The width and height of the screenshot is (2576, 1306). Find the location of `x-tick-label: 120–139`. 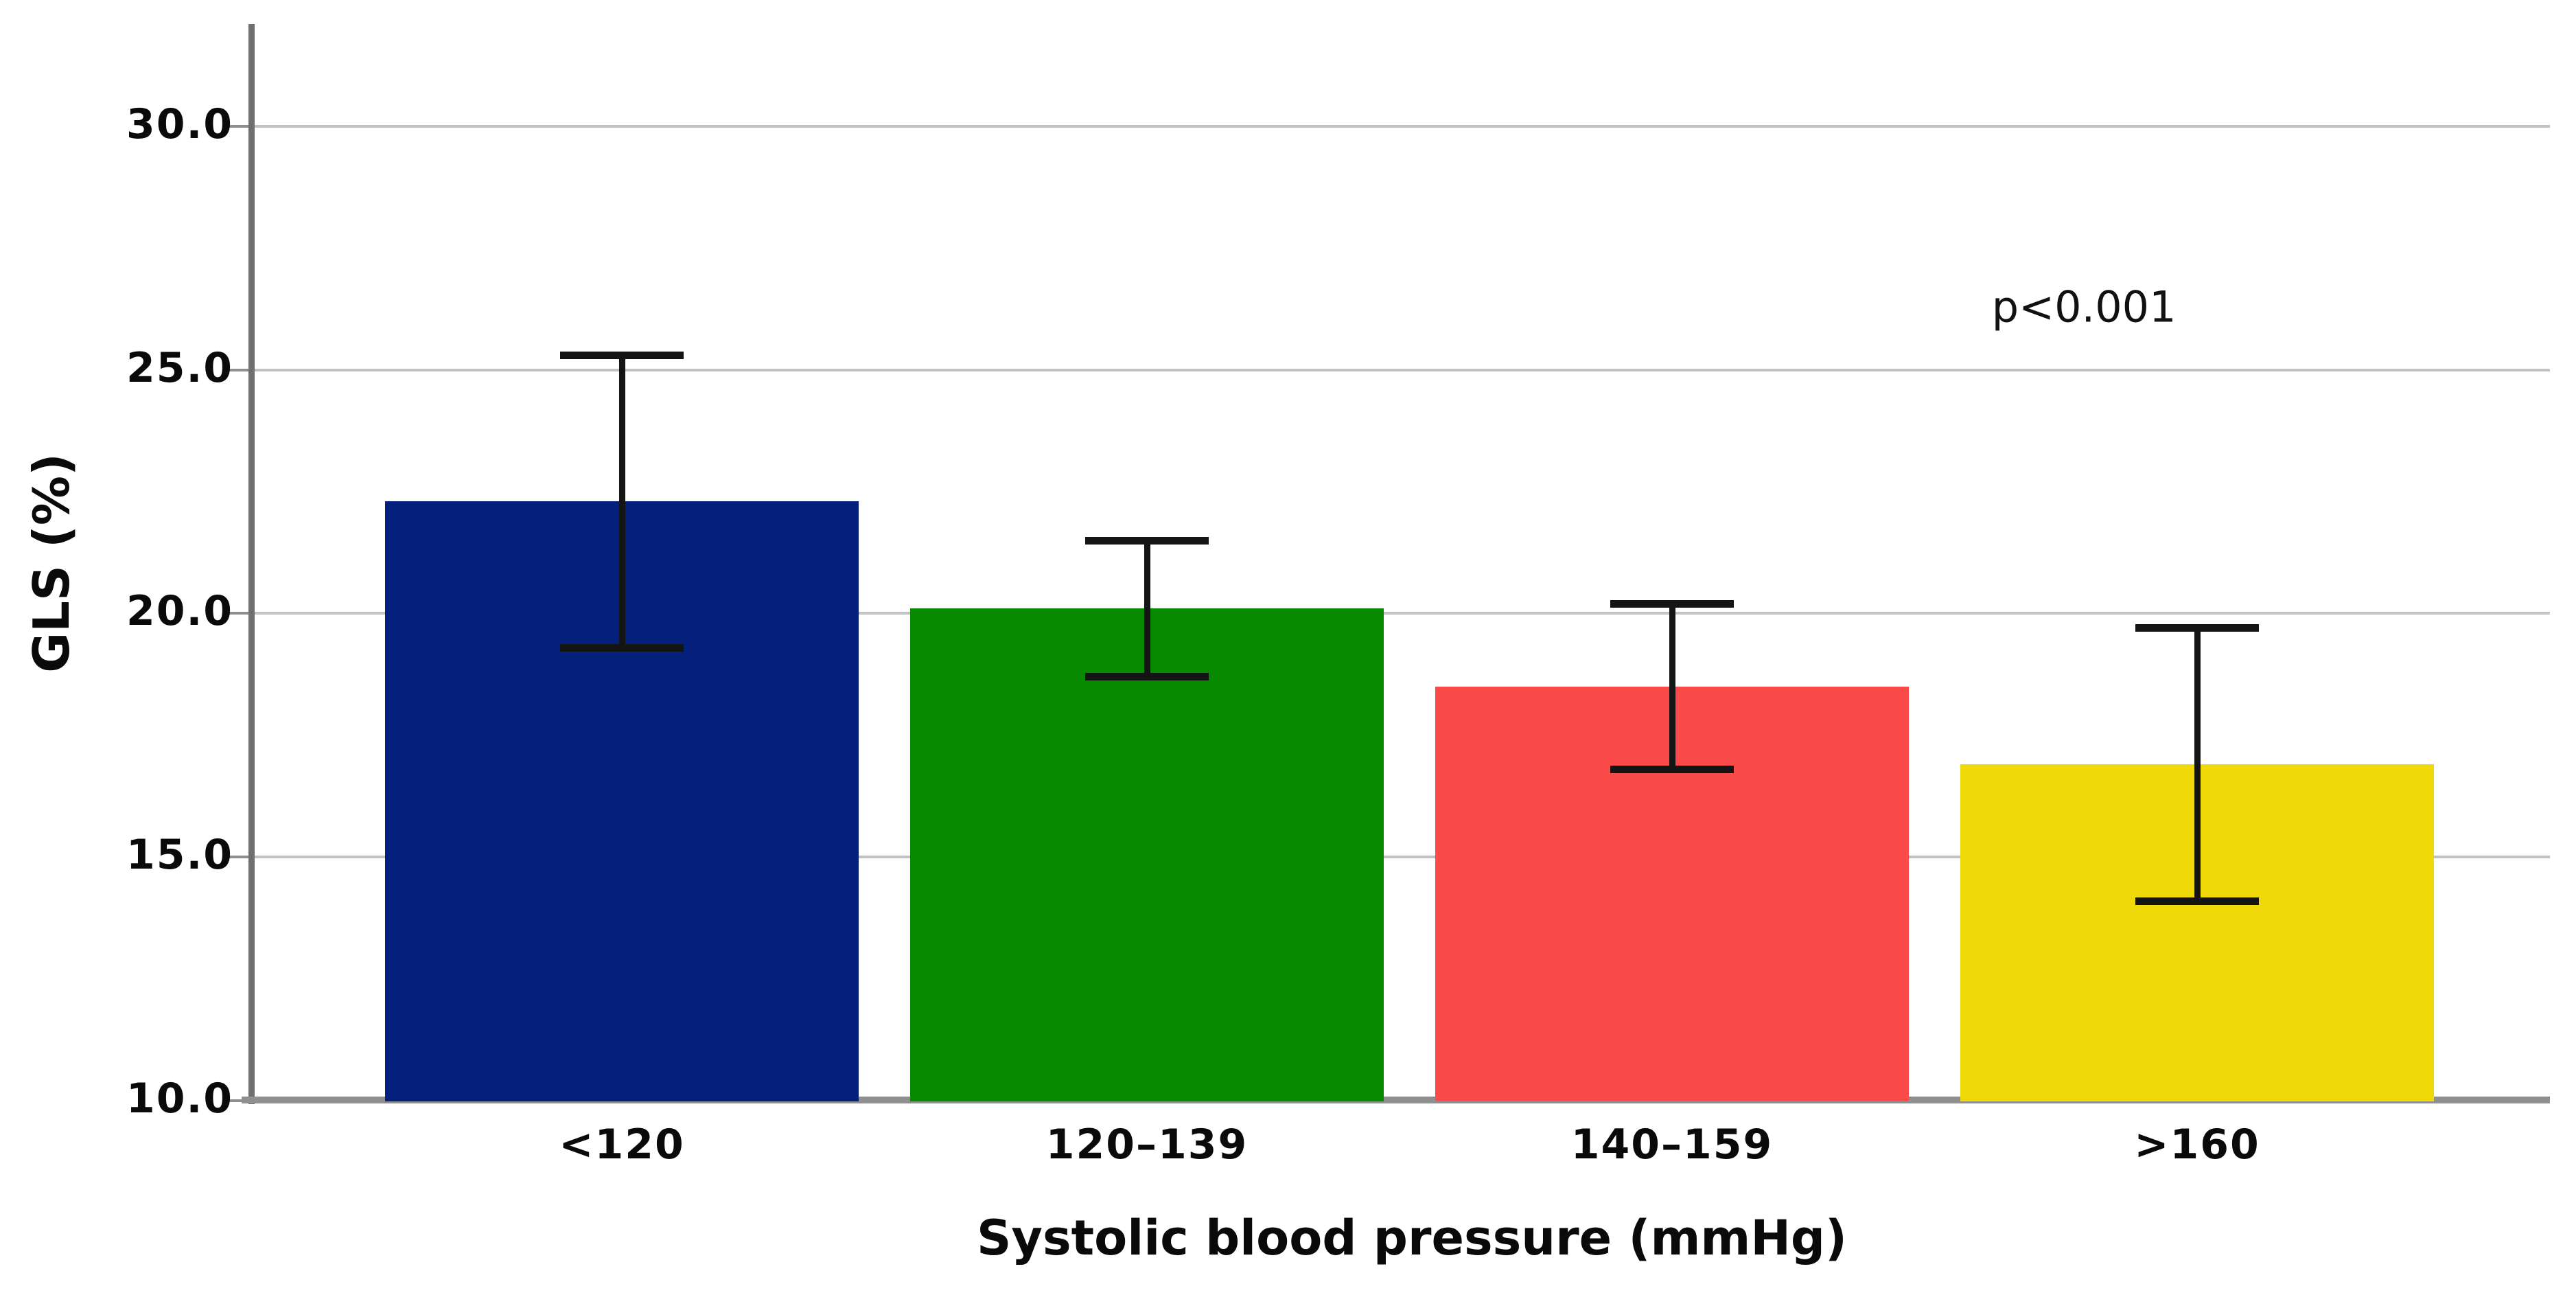

x-tick-label: 120–139 is located at coordinates (1147, 1145).